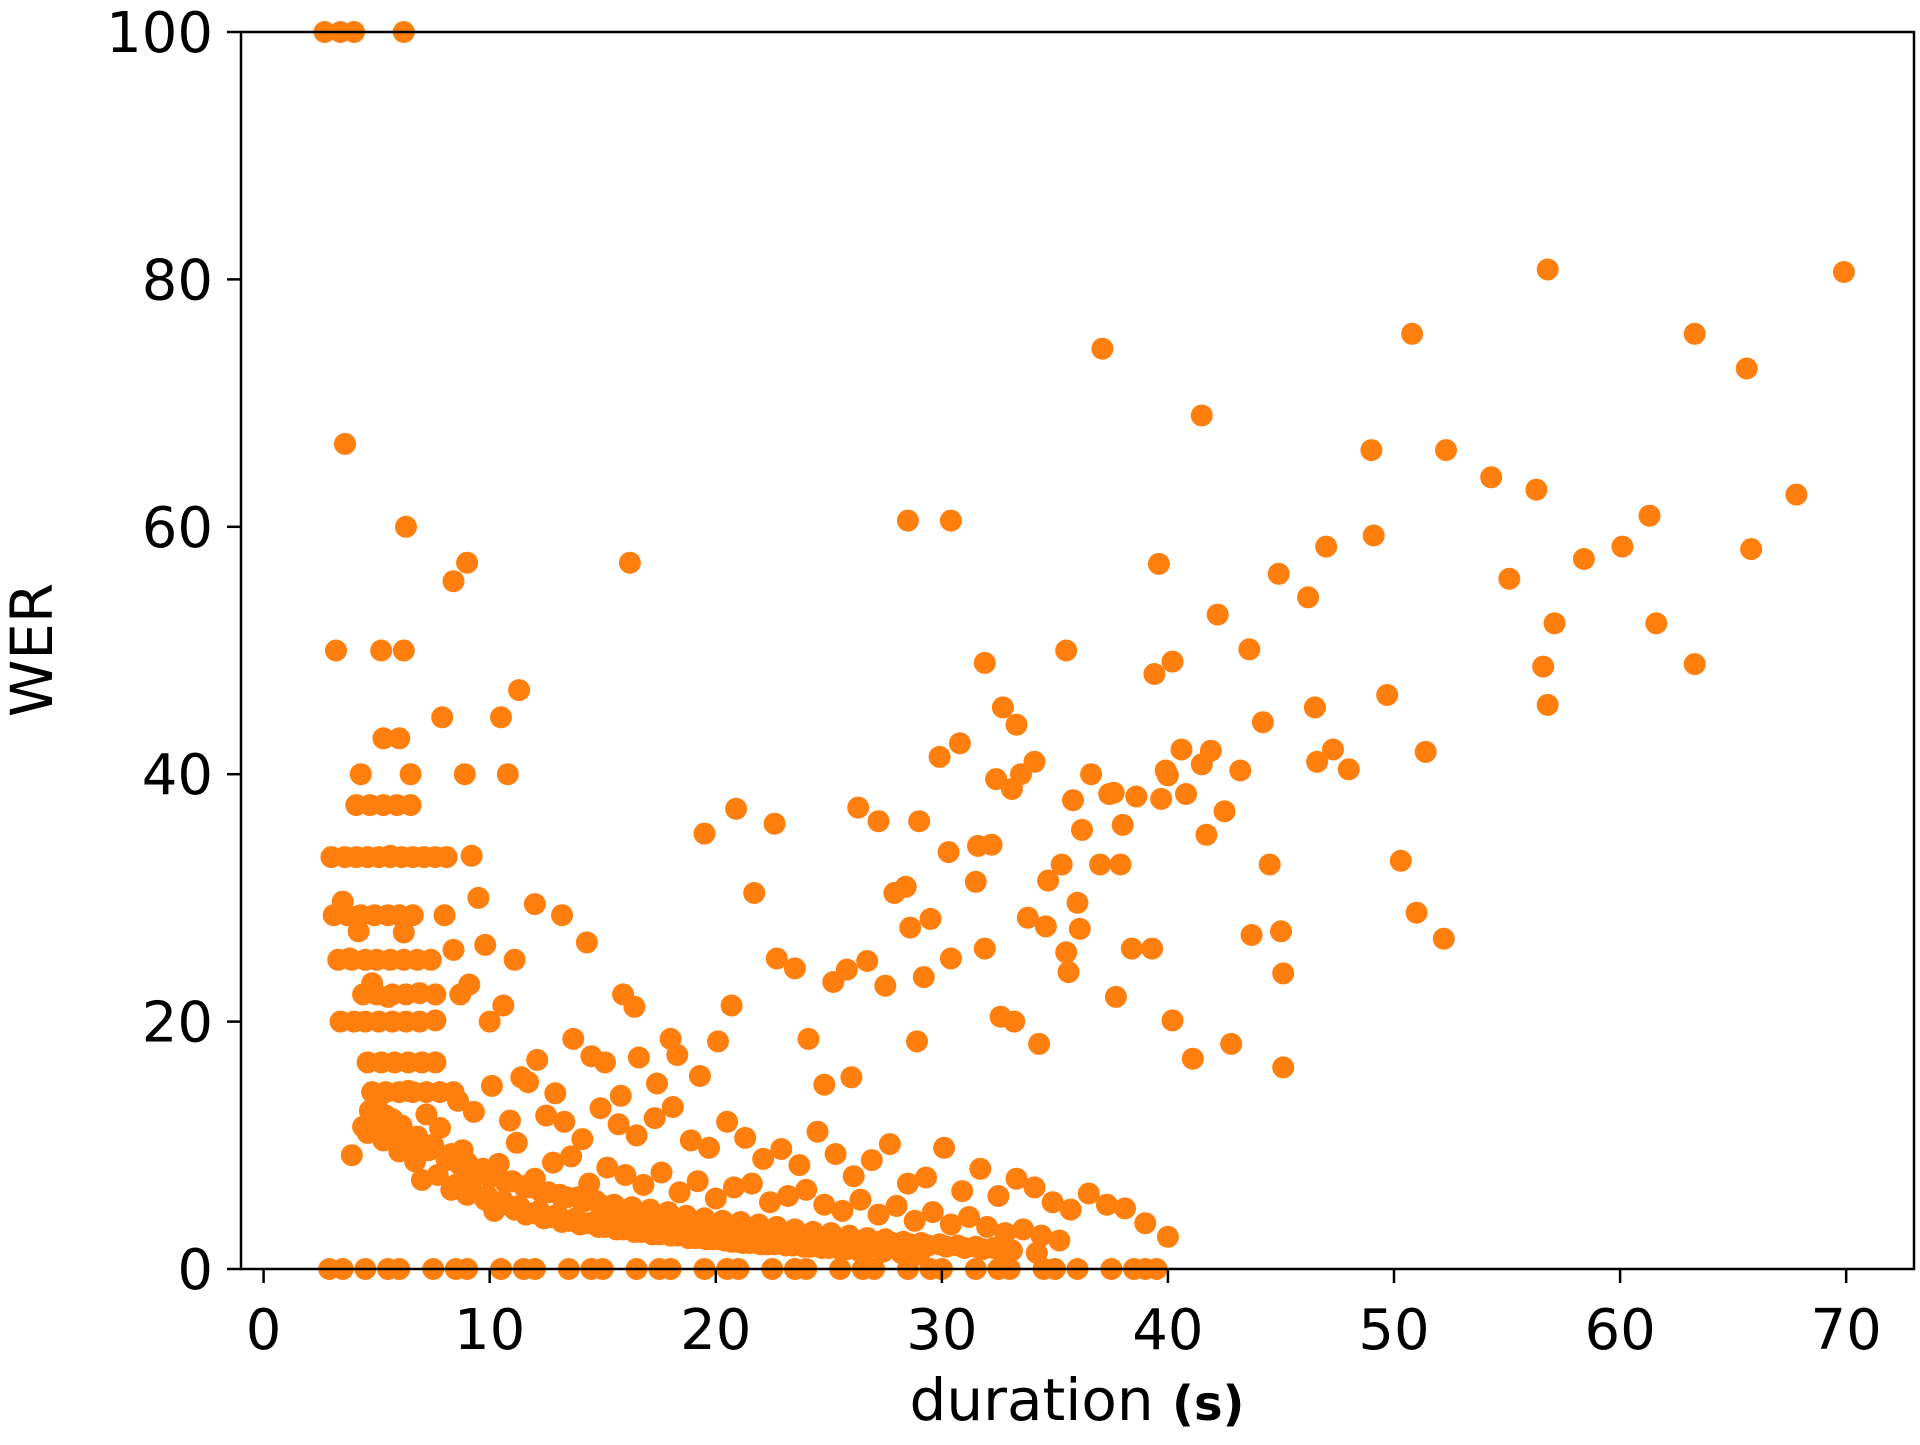  What do you see at coordinates (195, 1270) in the screenshot?
I see `y-tick-label: 0` at bounding box center [195, 1270].